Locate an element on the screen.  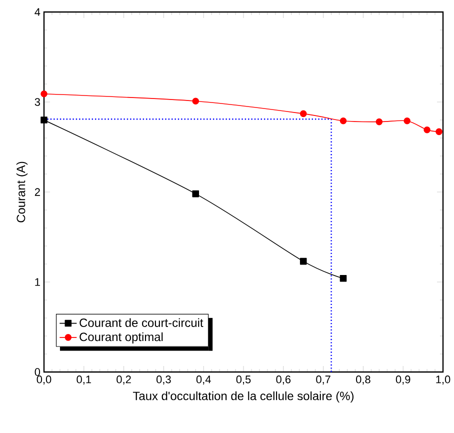
y-tick-label: 4 is located at coordinates (37, 12).